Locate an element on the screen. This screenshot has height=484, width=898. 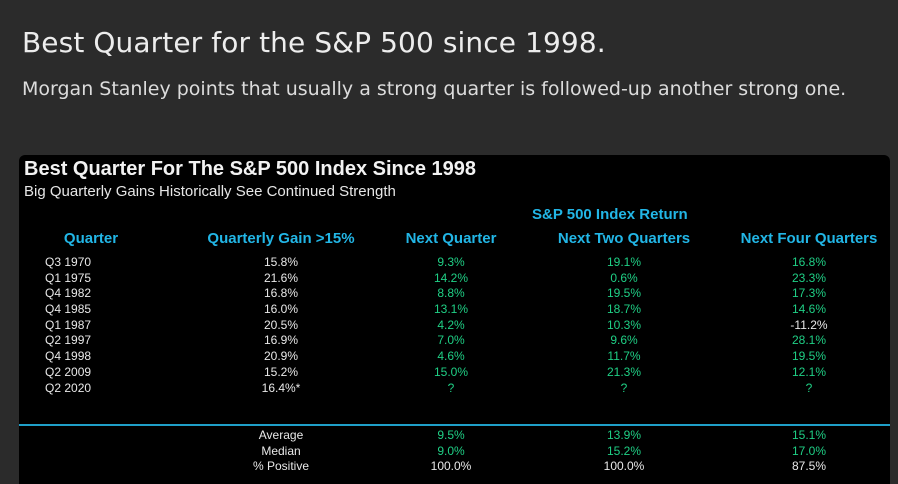
cell-next: ? is located at coordinates (451, 387).